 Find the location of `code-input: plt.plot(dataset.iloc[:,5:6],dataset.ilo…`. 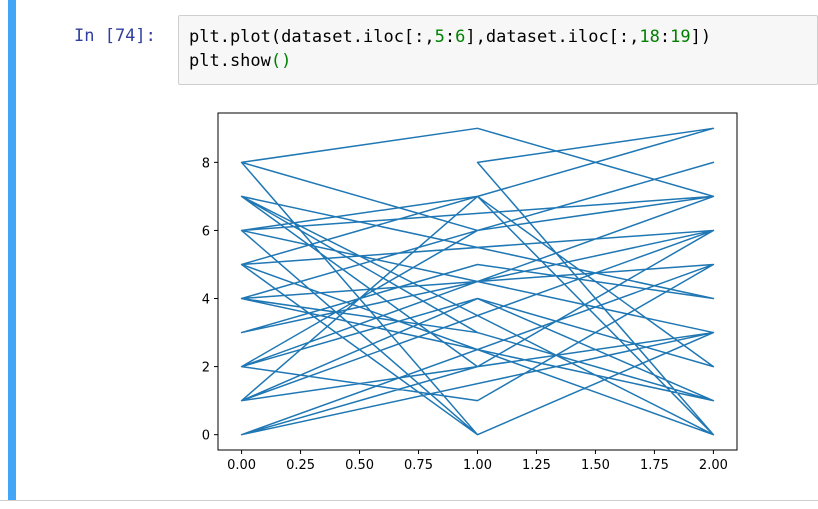

code-input: plt.plot(dataset.iloc[:,5:6],dataset.ilo… is located at coordinates (498, 50).